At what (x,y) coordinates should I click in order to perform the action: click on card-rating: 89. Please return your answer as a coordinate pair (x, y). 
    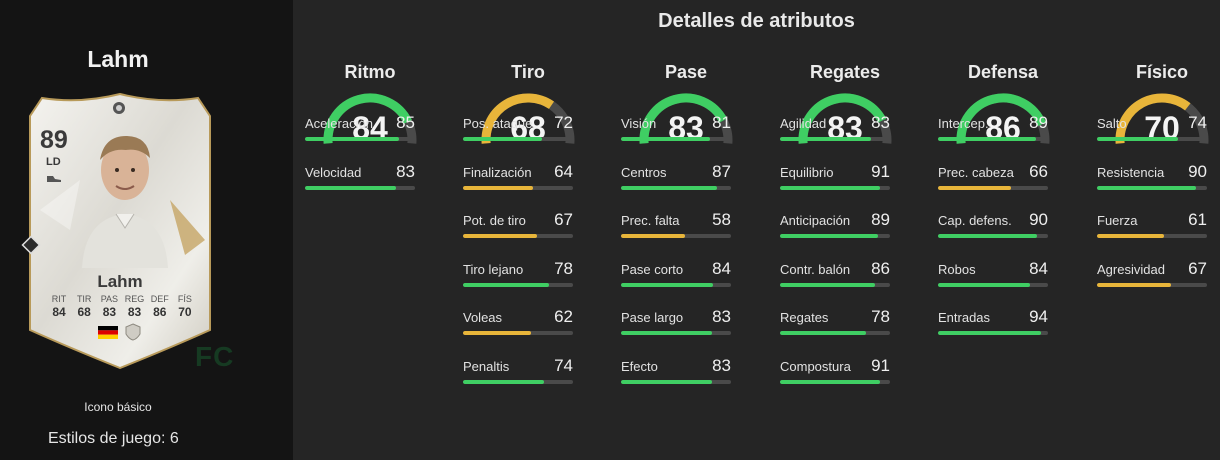
    Looking at the image, I should click on (54, 140).